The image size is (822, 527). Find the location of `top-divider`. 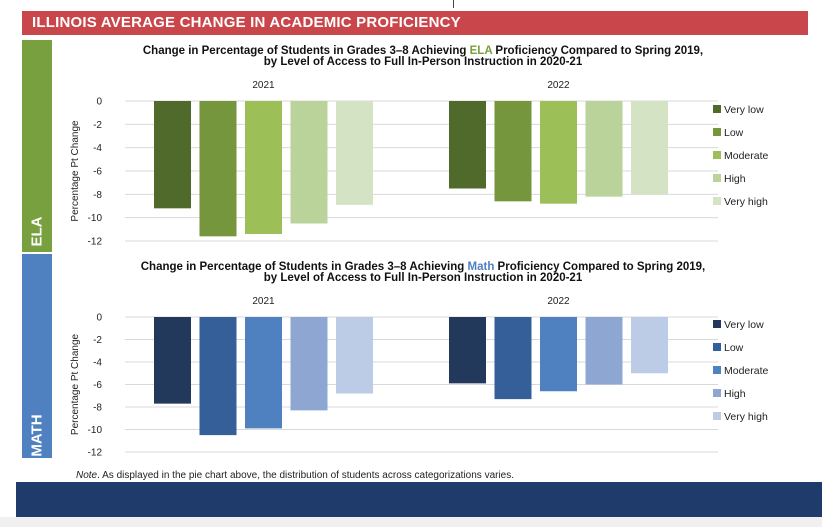

top-divider is located at coordinates (453, 4).